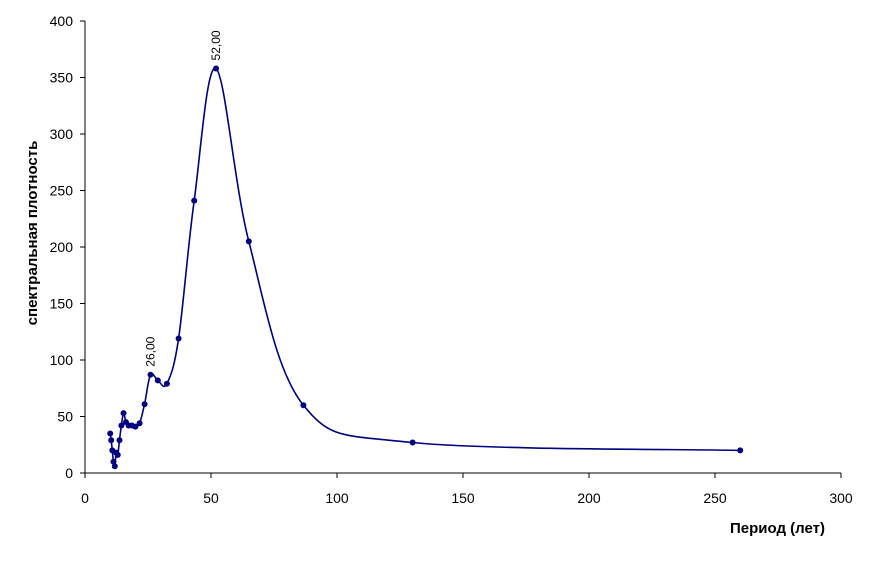  Describe the element at coordinates (32, 233) in the screenshot. I see `y-axis-title: спектральная плотность` at that location.